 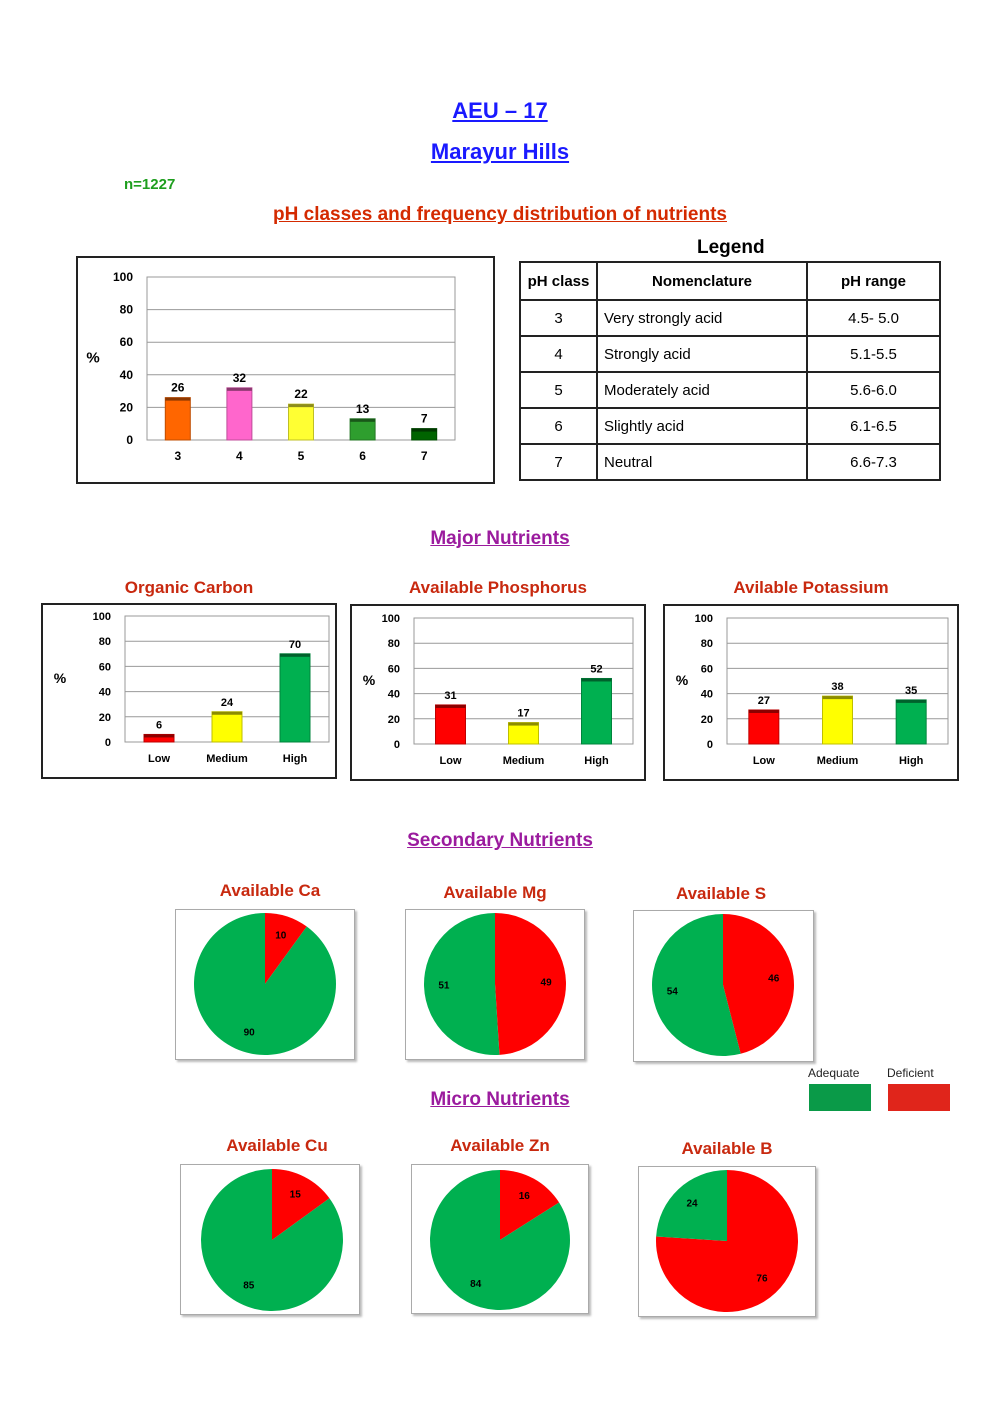 I want to click on b-pie-svg: 76 24, so click(x=727, y=1241).